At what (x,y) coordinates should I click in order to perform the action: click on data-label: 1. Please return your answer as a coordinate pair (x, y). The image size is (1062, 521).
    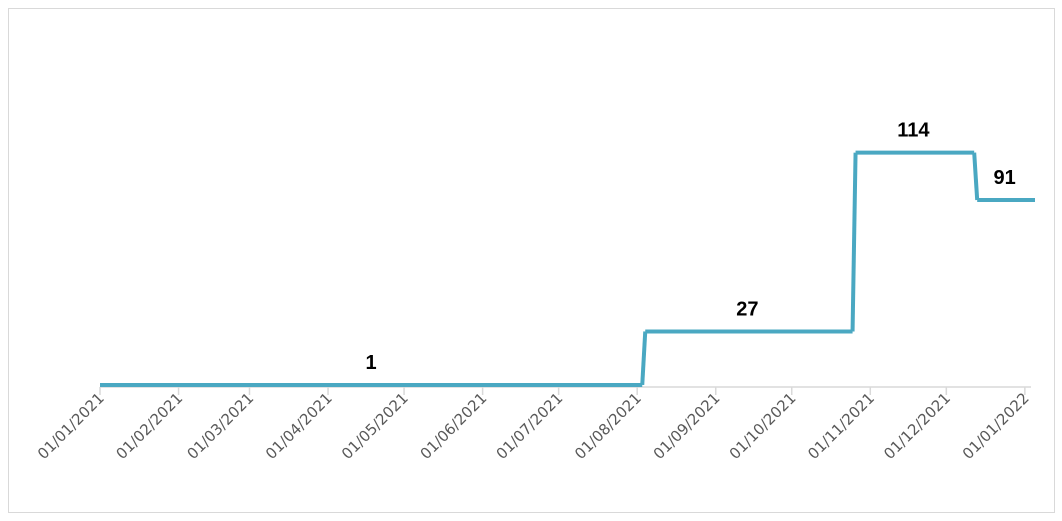
    Looking at the image, I should click on (371, 363).